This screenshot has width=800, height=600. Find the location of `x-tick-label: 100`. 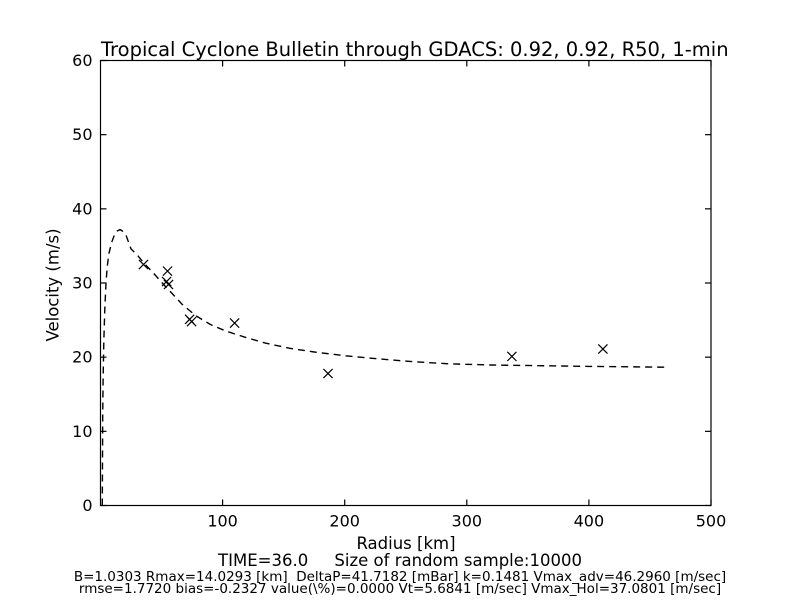

x-tick-label: 100 is located at coordinates (222, 521).